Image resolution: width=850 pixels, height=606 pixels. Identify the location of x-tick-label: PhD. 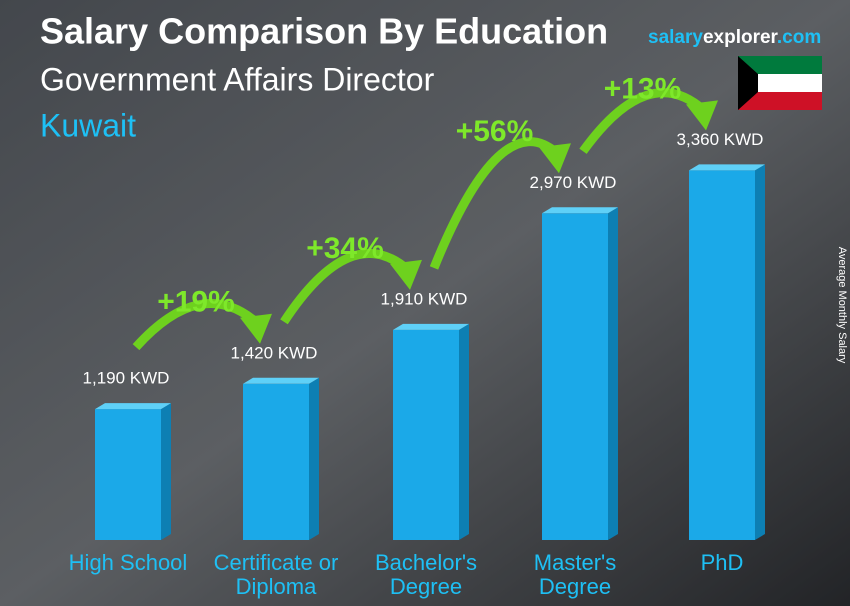
(722, 562).